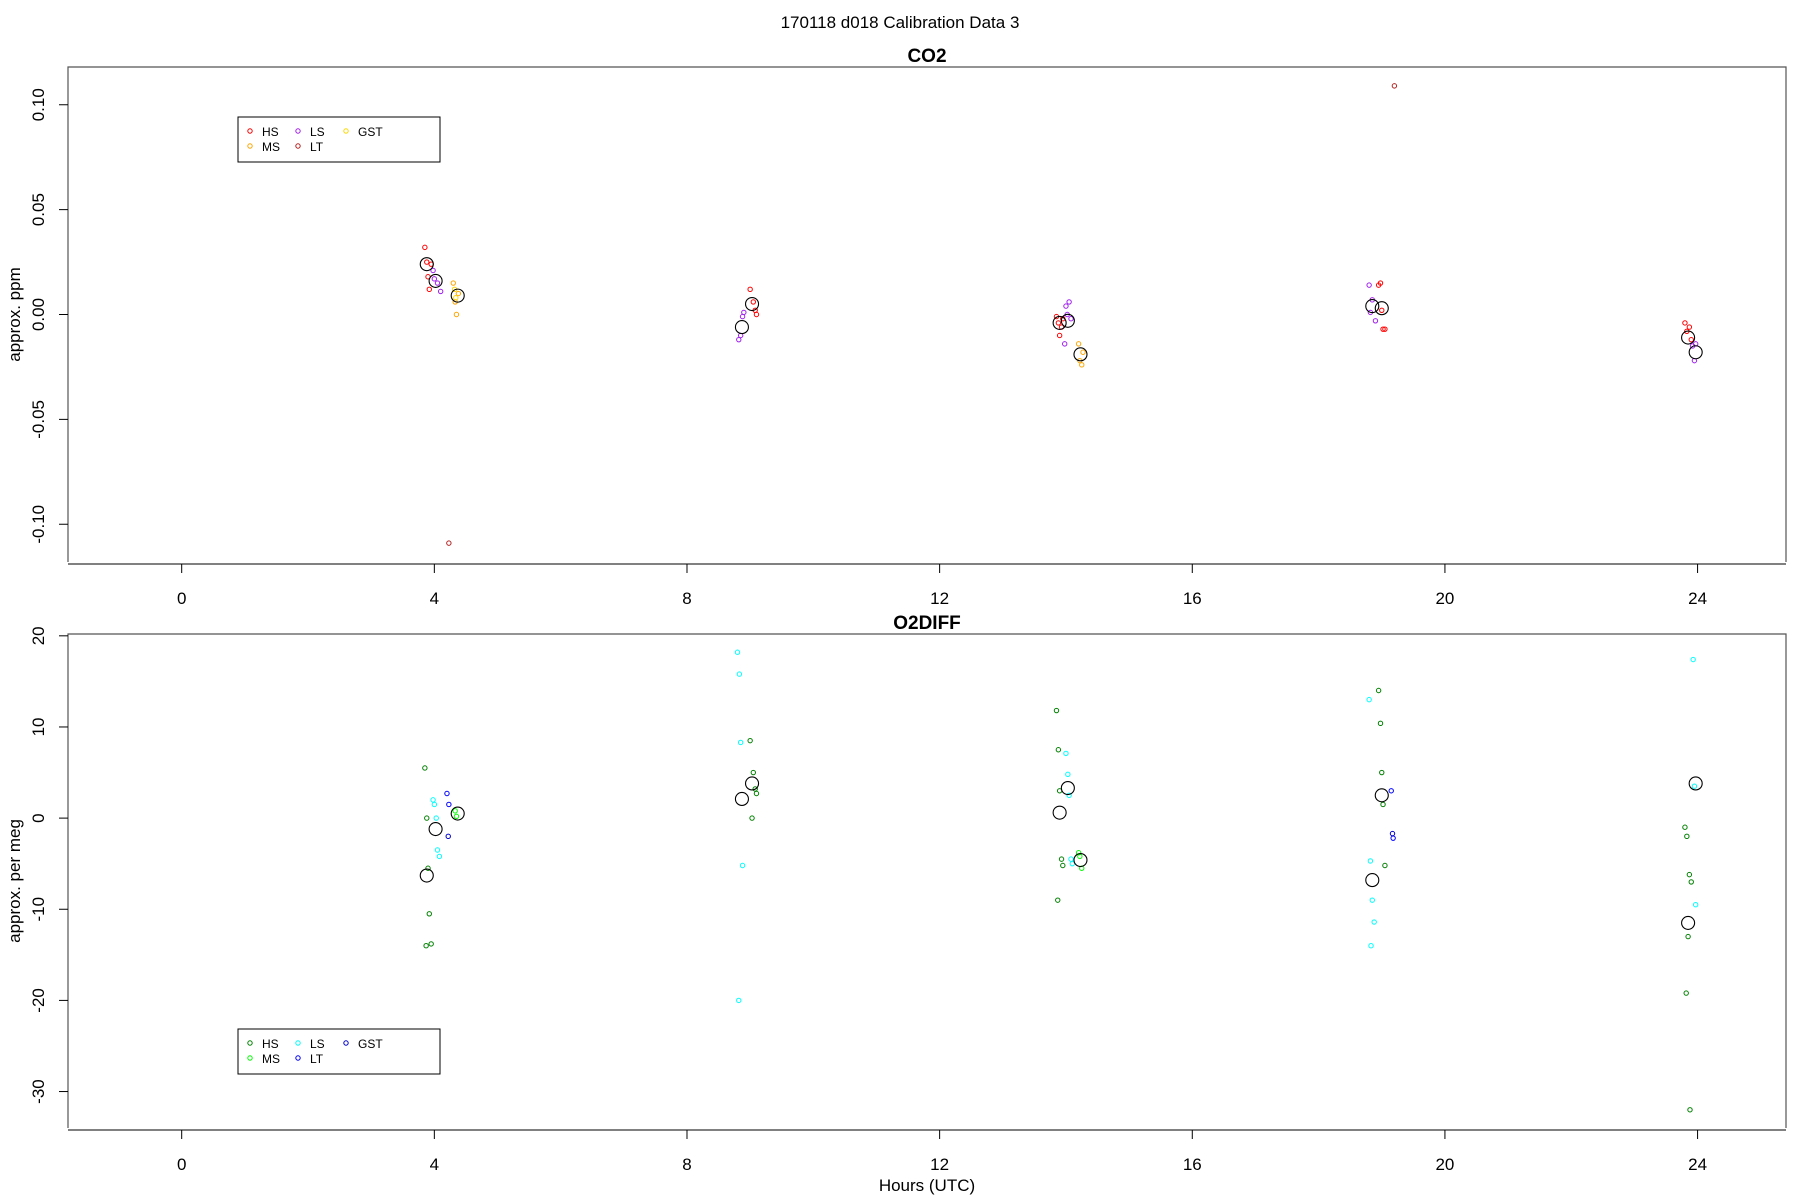 This screenshot has height=1200, width=1800. What do you see at coordinates (1444, 1164) in the screenshot?
I see `x-tick-label: 20` at bounding box center [1444, 1164].